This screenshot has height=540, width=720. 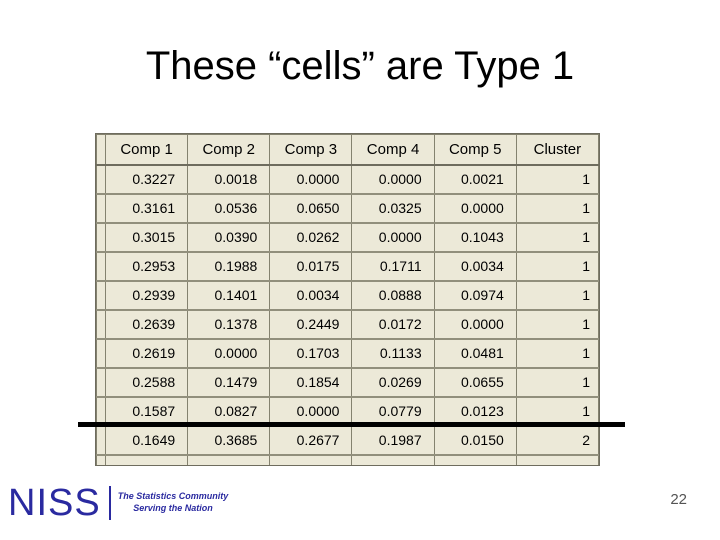 What do you see at coordinates (146, 236) in the screenshot?
I see `value-cell: 0.3015` at bounding box center [146, 236].